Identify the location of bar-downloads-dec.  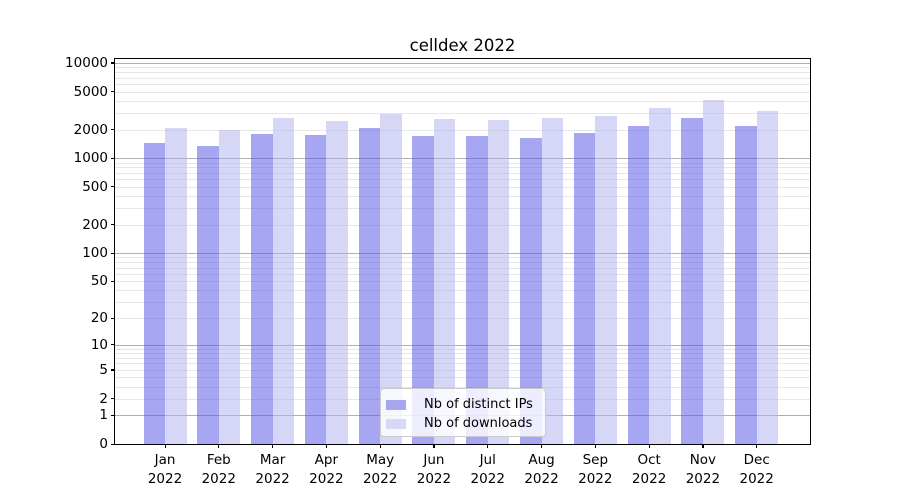
(767, 277).